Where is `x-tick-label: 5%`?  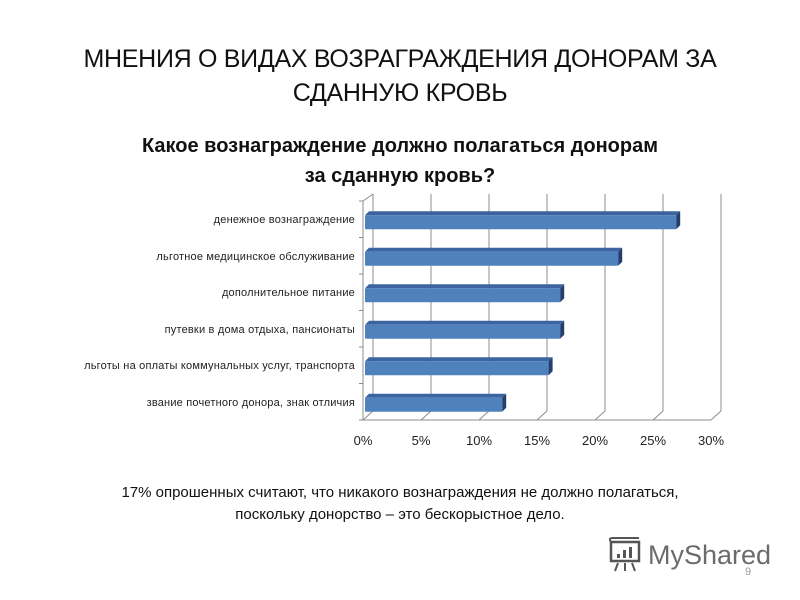
x-tick-label: 5% is located at coordinates (421, 440).